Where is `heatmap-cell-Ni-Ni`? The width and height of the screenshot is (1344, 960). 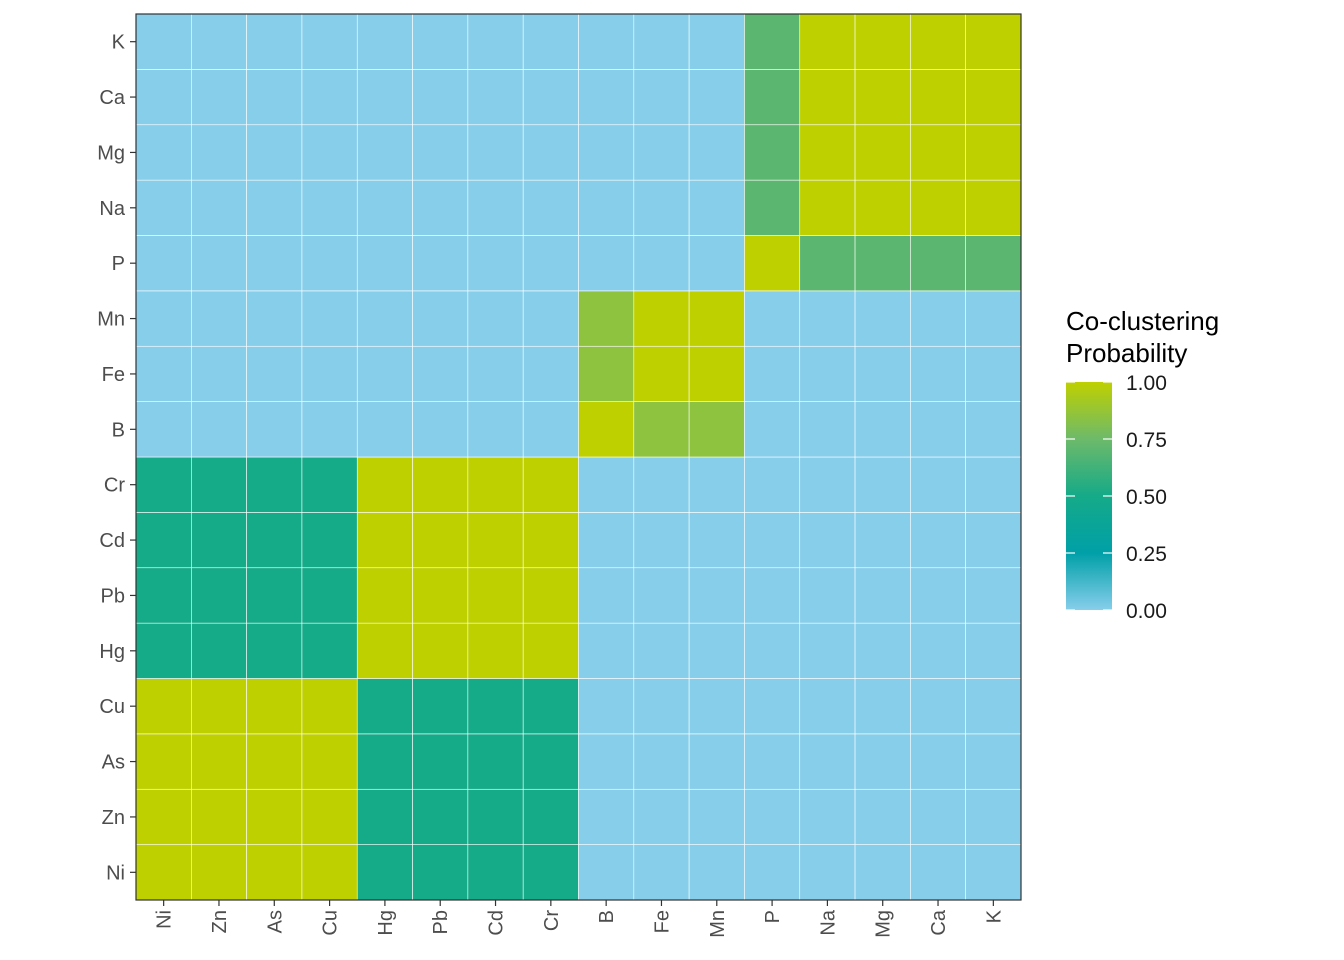
heatmap-cell-Ni-Ni is located at coordinates (163, 872).